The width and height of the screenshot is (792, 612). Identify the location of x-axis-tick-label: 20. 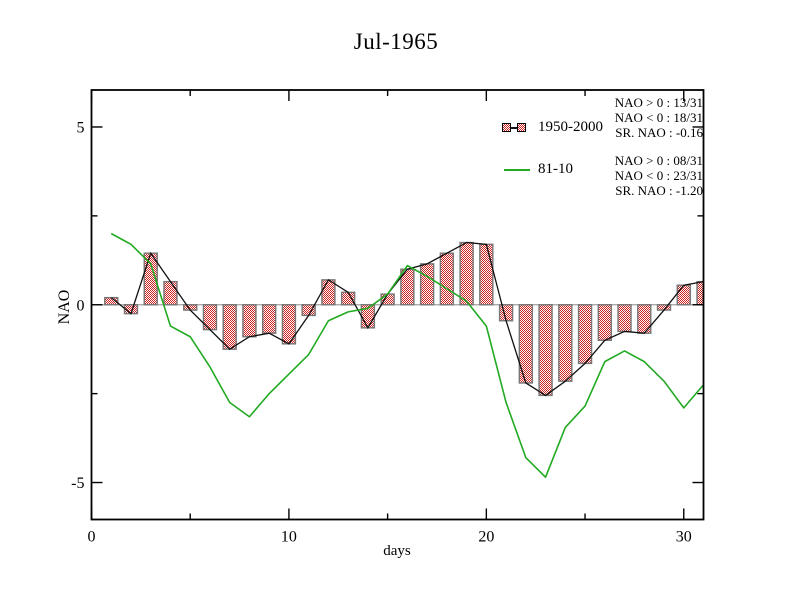
(486, 537).